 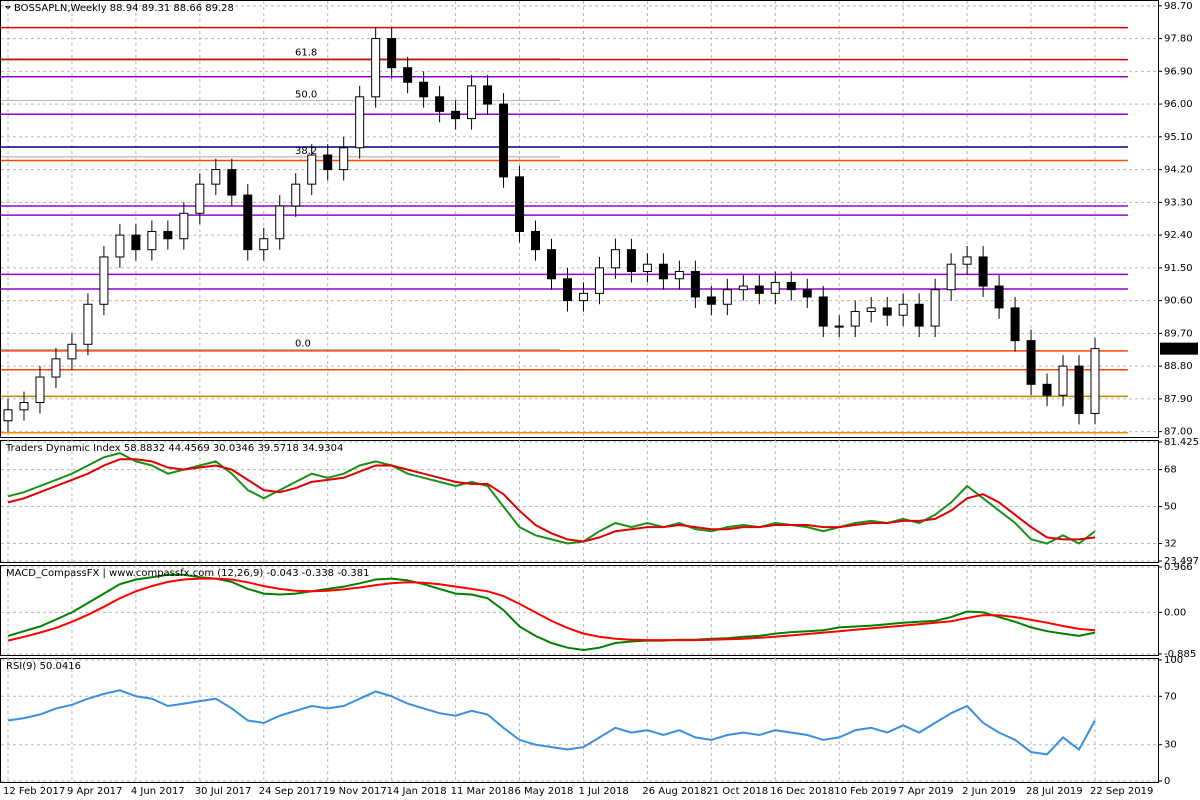 I want to click on x-tick-label: 21 Oct 2018, so click(x=737, y=791).